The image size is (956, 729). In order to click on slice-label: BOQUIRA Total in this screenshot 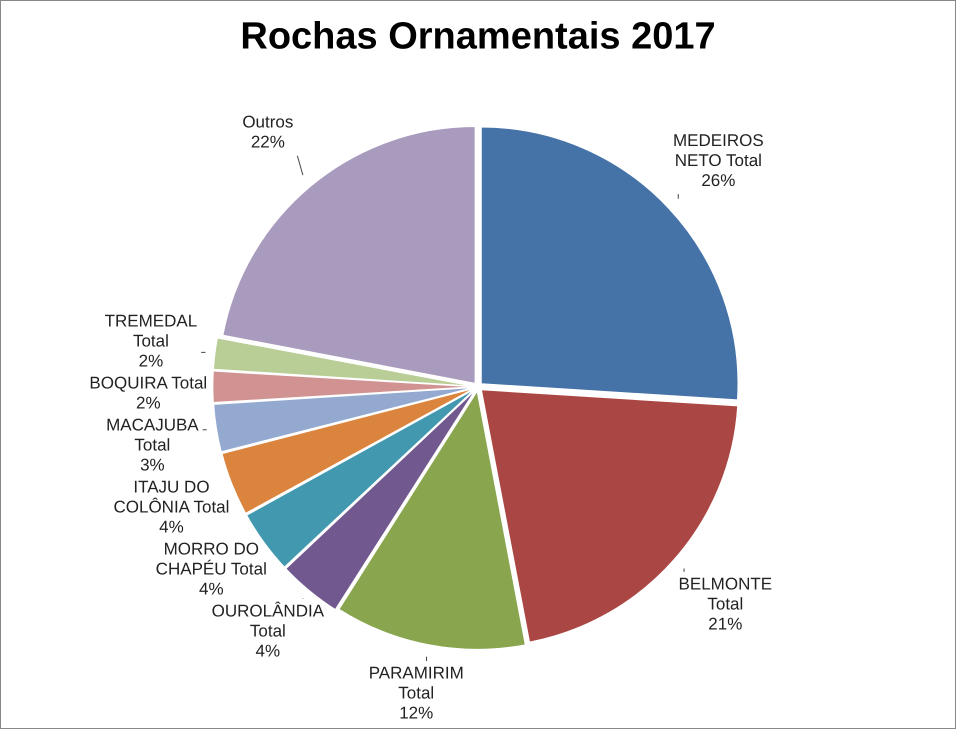, I will do `click(148, 383)`.